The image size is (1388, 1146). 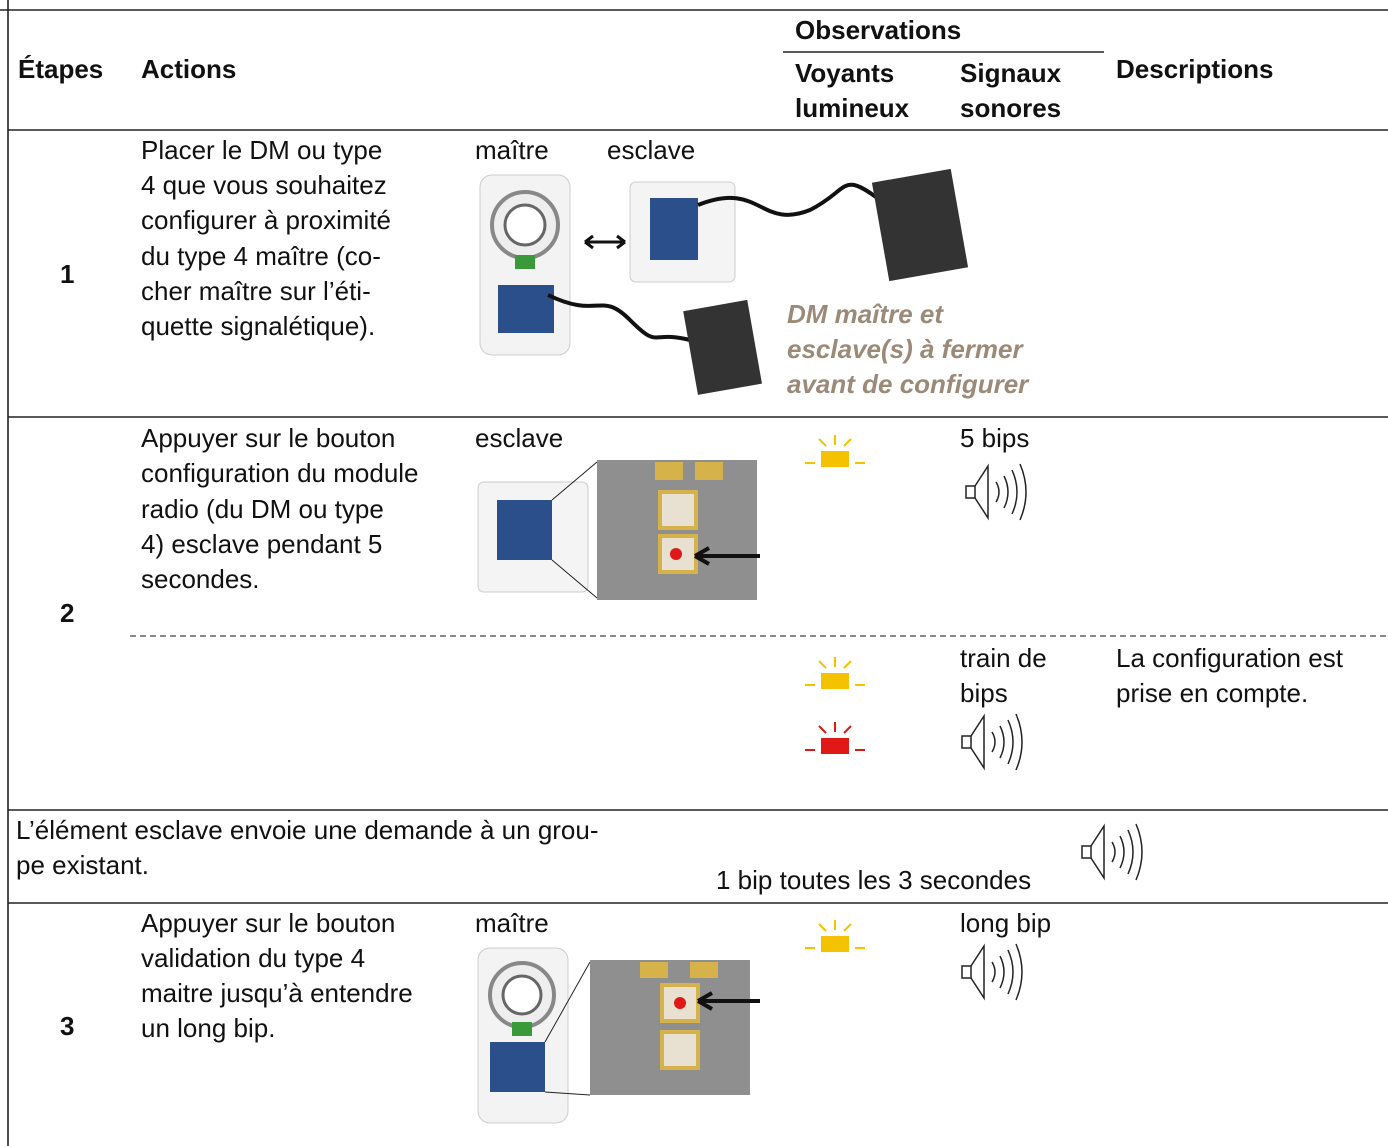 What do you see at coordinates (264, 185) in the screenshot?
I see `action-text: 4 que vous souhaitez` at bounding box center [264, 185].